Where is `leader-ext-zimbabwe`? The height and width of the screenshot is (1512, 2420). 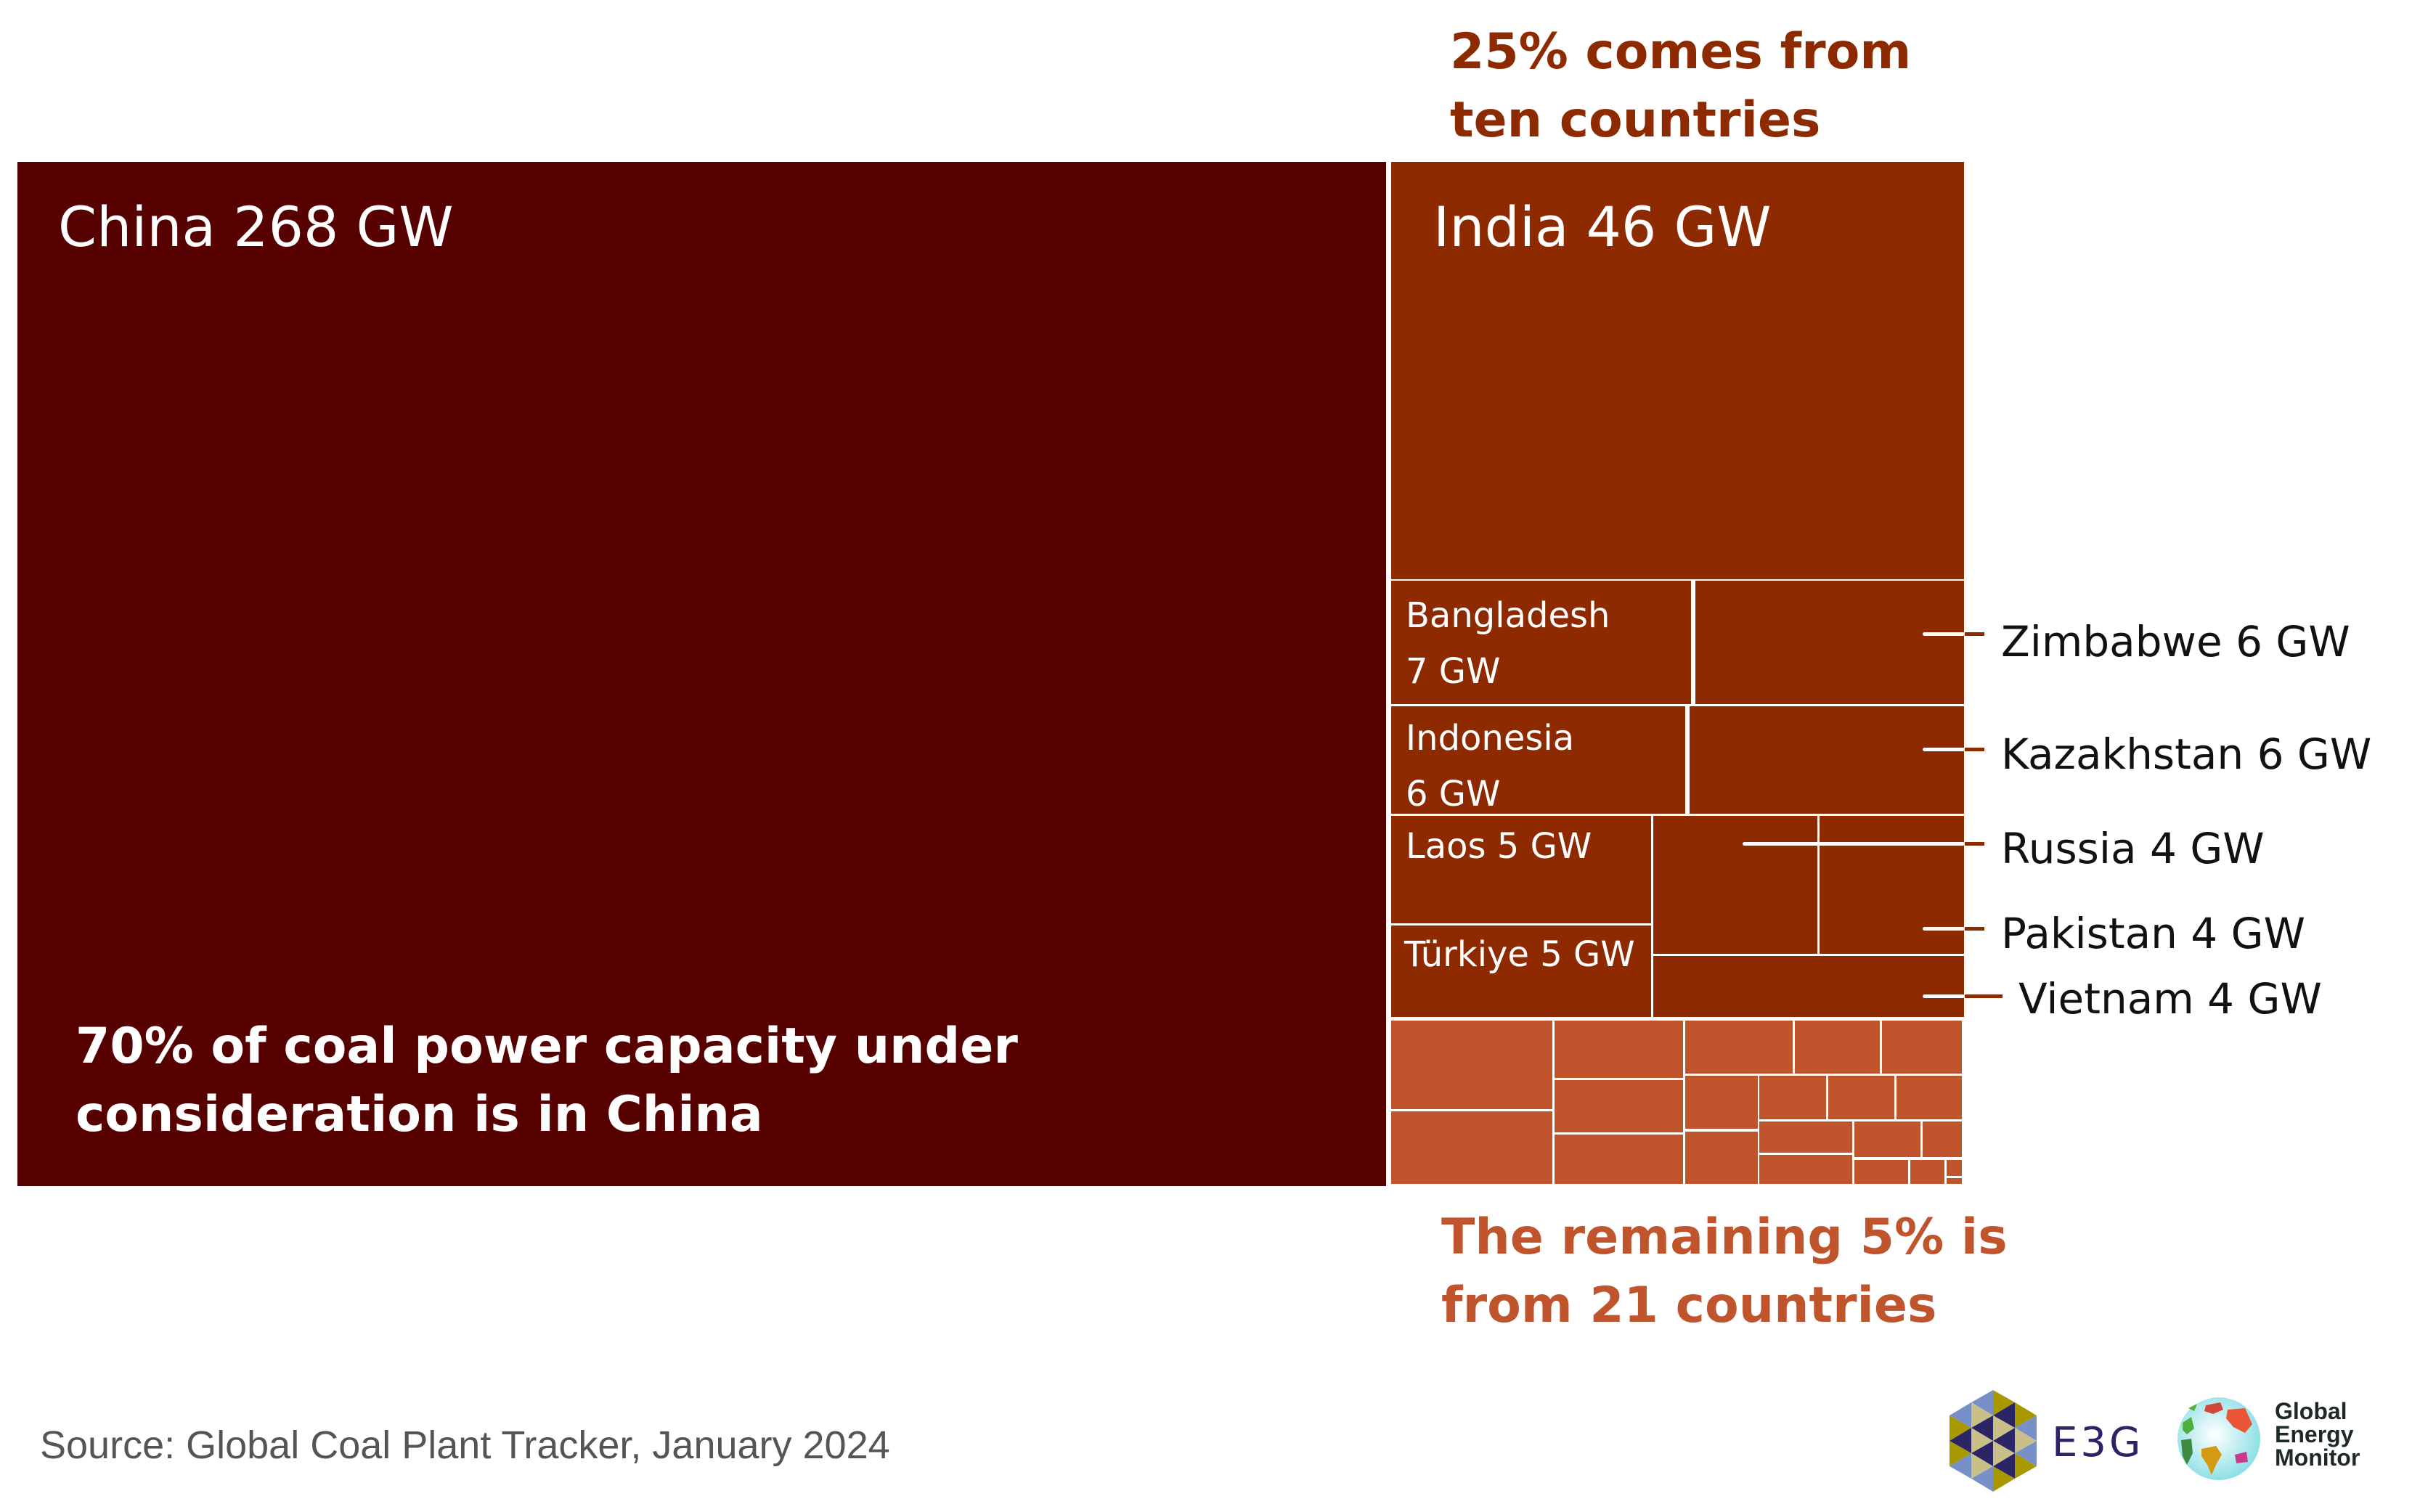
leader-ext-zimbabwe is located at coordinates (1974, 634).